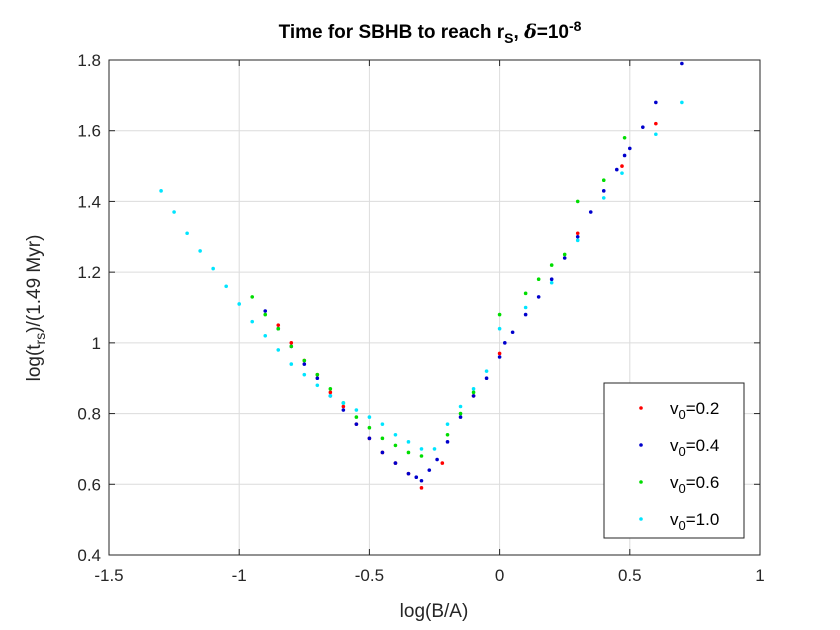  What do you see at coordinates (434, 611) in the screenshot?
I see `x-axis-label: log(B/A)` at bounding box center [434, 611].